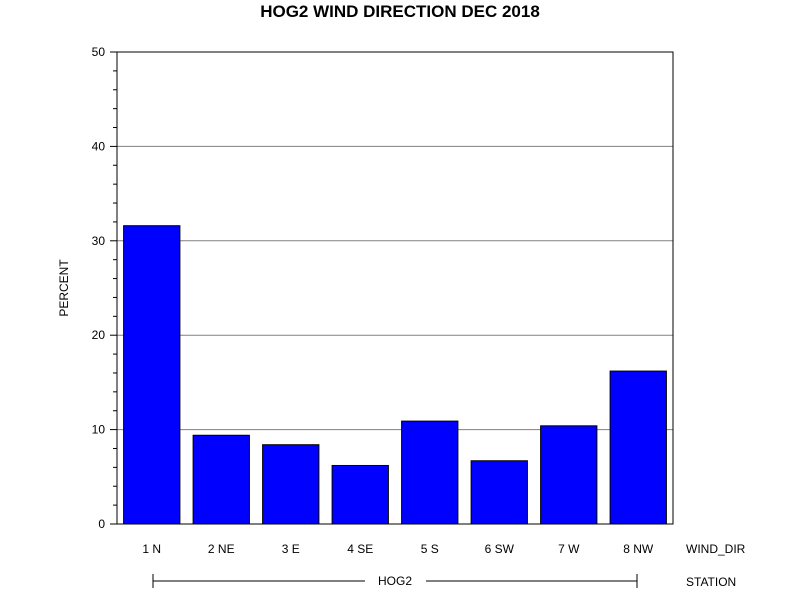 The image size is (800, 600). What do you see at coordinates (360, 549) in the screenshot?
I see `x-tick-label: 4 SE` at bounding box center [360, 549].